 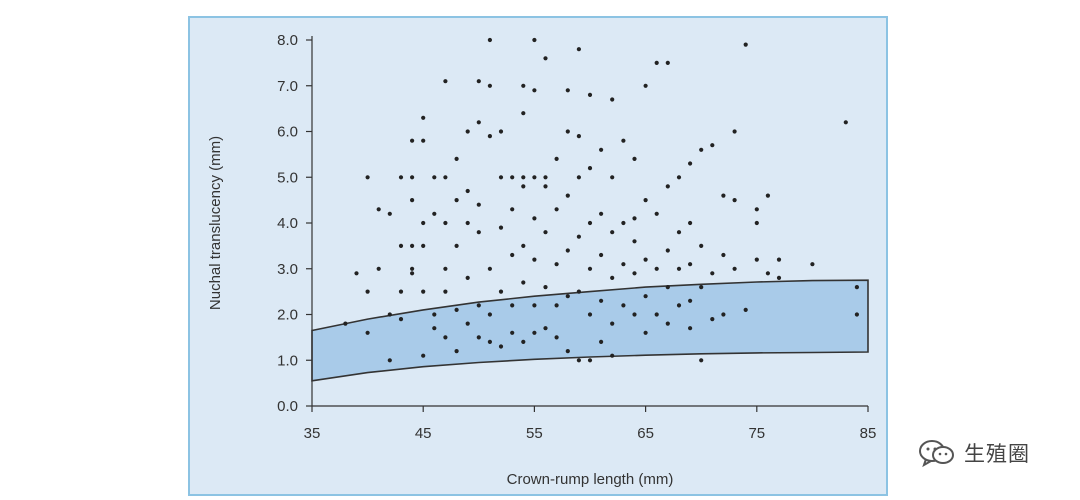 What do you see at coordinates (287, 177) in the screenshot?
I see `y-tick-label: 5.0` at bounding box center [287, 177].